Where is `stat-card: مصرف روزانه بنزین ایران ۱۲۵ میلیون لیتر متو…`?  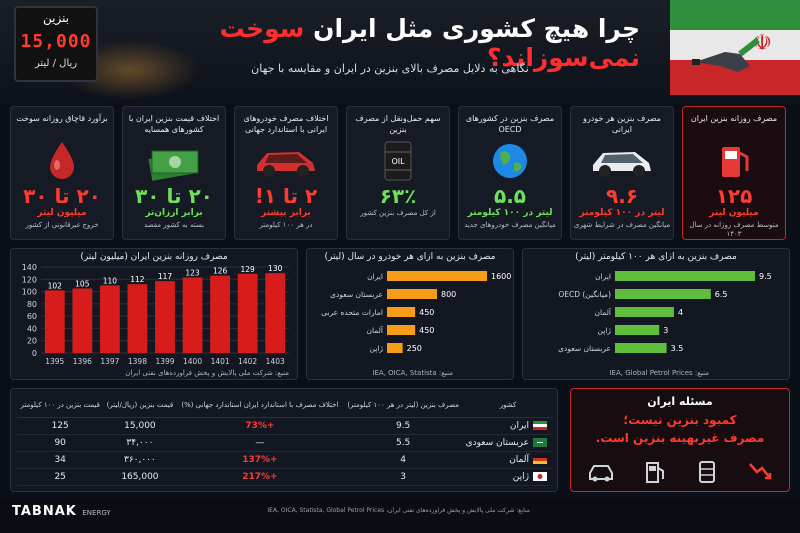
stat-card: مصرف روزانه بنزین ایران ۱۲۵ میلیون لیتر متو… is located at coordinates (734, 173).